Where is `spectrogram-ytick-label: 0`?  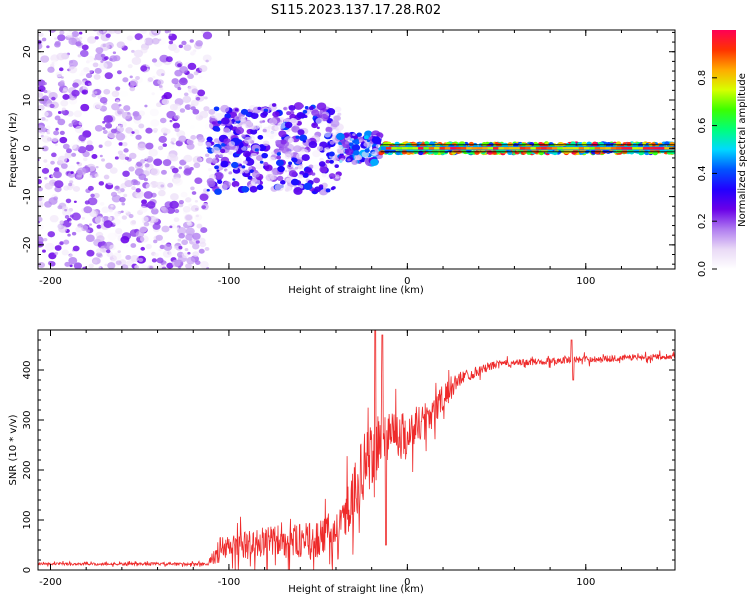
spectrogram-ytick-label: 0 is located at coordinates (27, 148).